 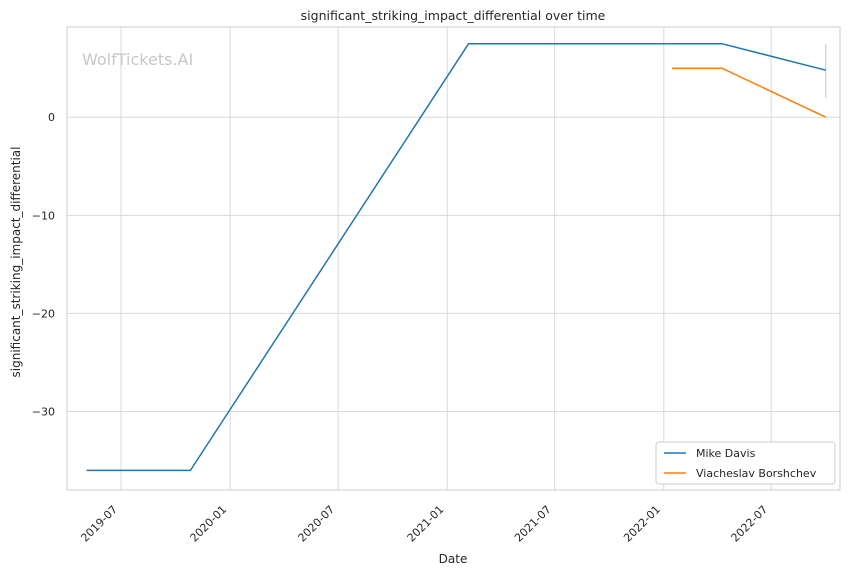 I want to click on legend-label-viacheslav-borshchev: Viacheslav Borshchev, so click(x=756, y=473).